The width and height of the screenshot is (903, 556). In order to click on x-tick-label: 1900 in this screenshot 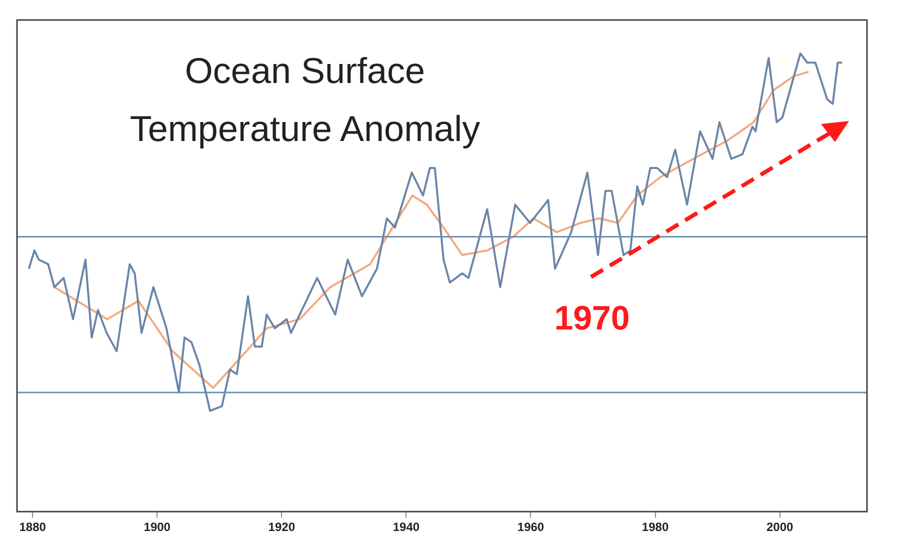, I will do `click(157, 527)`.